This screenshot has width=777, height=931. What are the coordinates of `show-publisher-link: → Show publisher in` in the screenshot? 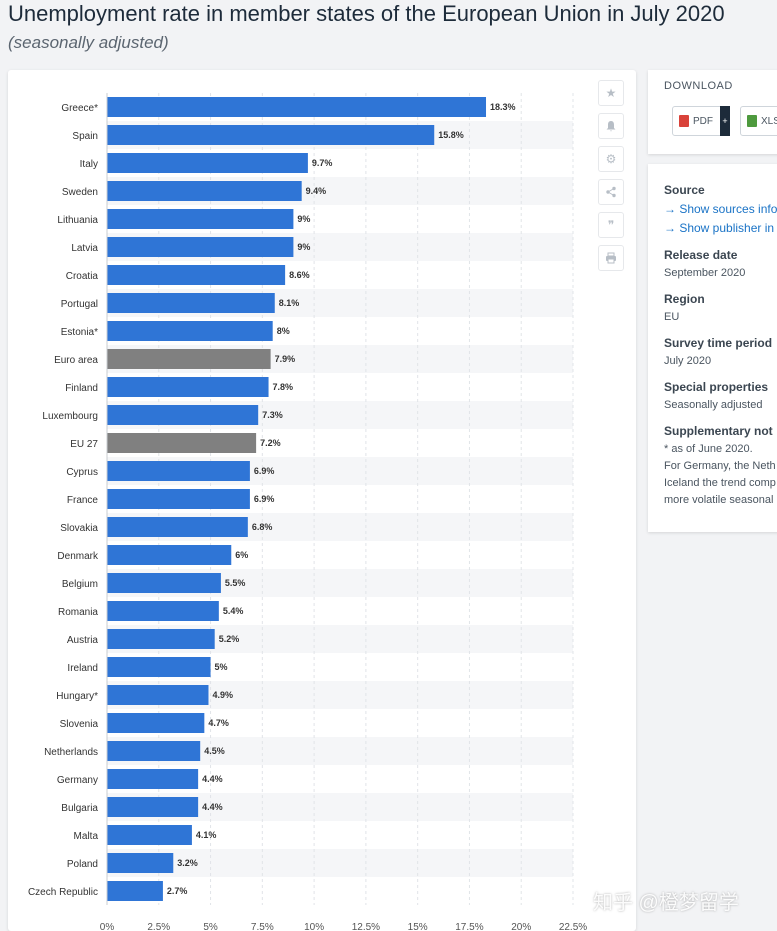 It's located at (719, 228).